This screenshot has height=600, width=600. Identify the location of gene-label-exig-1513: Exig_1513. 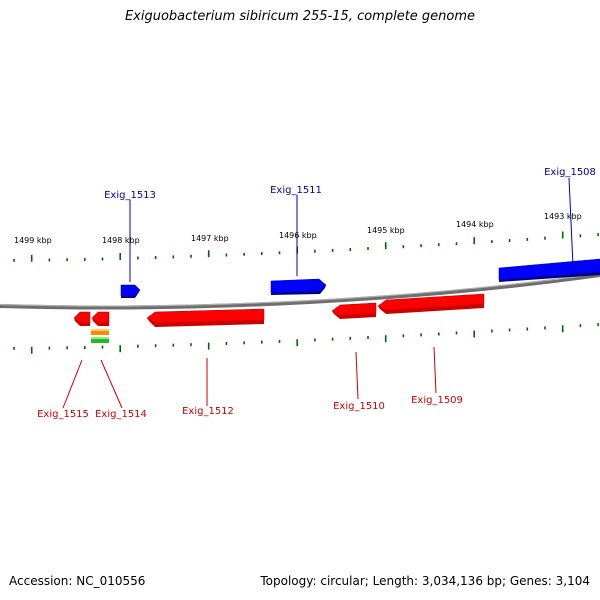
(130, 195).